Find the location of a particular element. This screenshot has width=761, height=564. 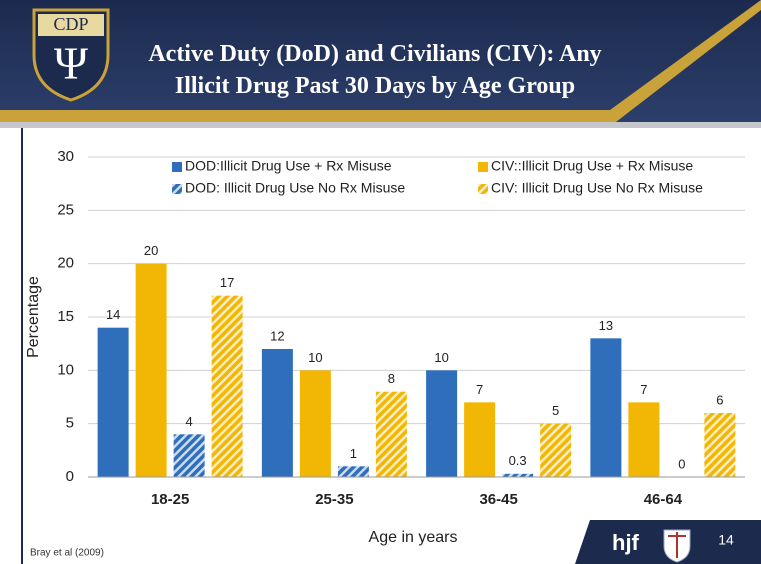

legend-label: CIV::Illicit Drug Use + Rx Misuse is located at coordinates (592, 166).